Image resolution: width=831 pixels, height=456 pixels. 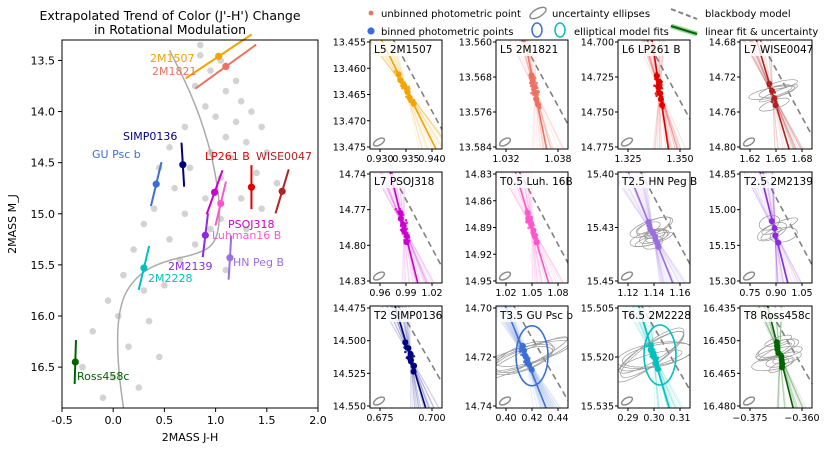 I want to click on panel-label: T6.5 2M2228, so click(x=656, y=316).